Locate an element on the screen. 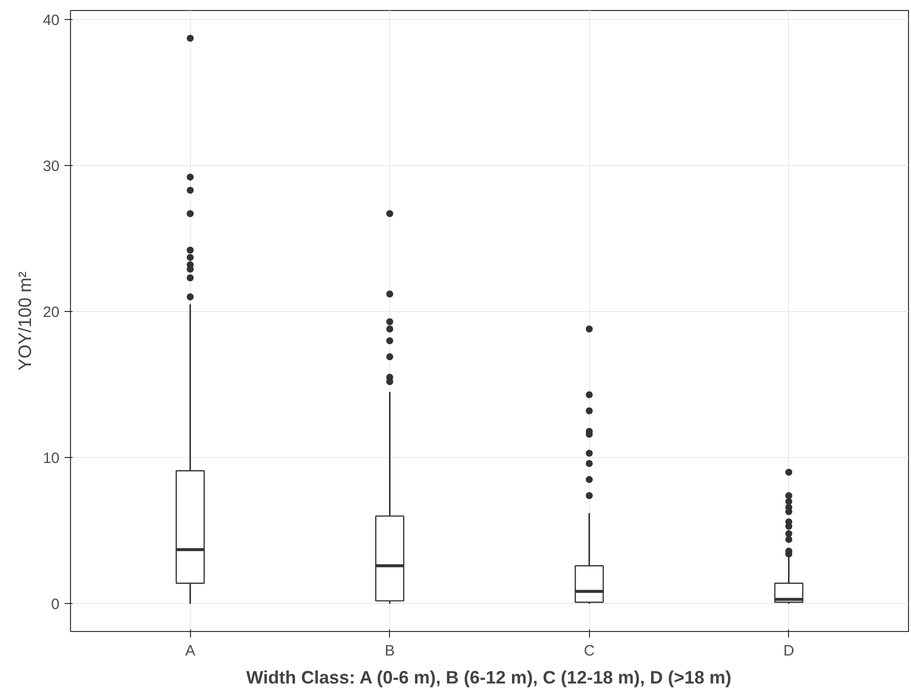 This screenshot has width=911, height=690. y-tick-label: 0 is located at coordinates (55, 605).